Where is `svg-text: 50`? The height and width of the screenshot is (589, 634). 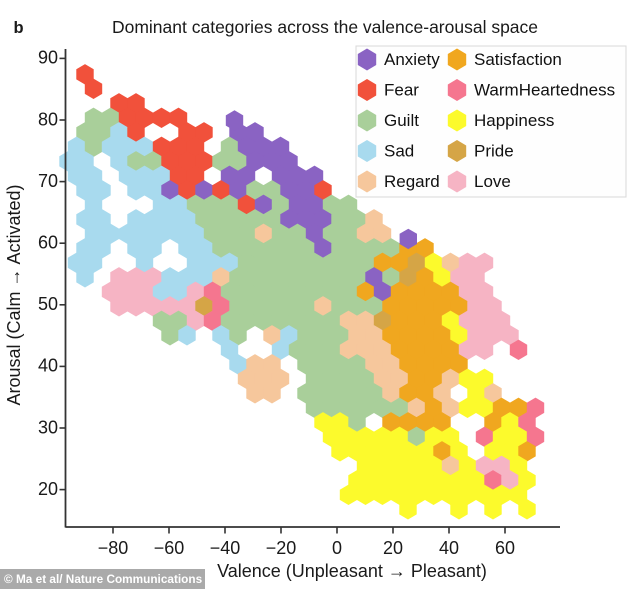 svg-text: 50 is located at coordinates (48, 304).